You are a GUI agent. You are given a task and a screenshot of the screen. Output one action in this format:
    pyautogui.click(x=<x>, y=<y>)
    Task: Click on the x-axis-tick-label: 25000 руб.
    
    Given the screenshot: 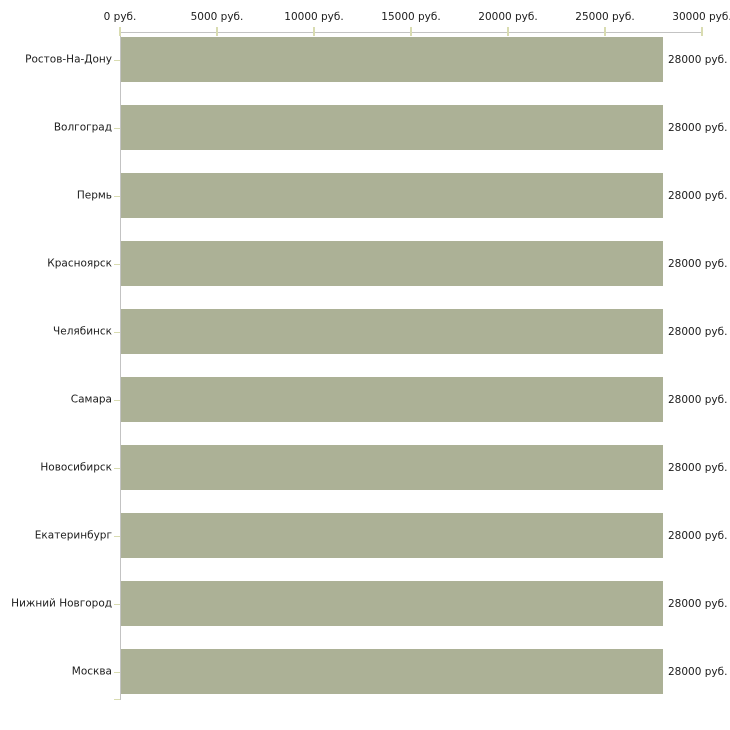 What is the action you would take?
    pyautogui.click(x=605, y=17)
    